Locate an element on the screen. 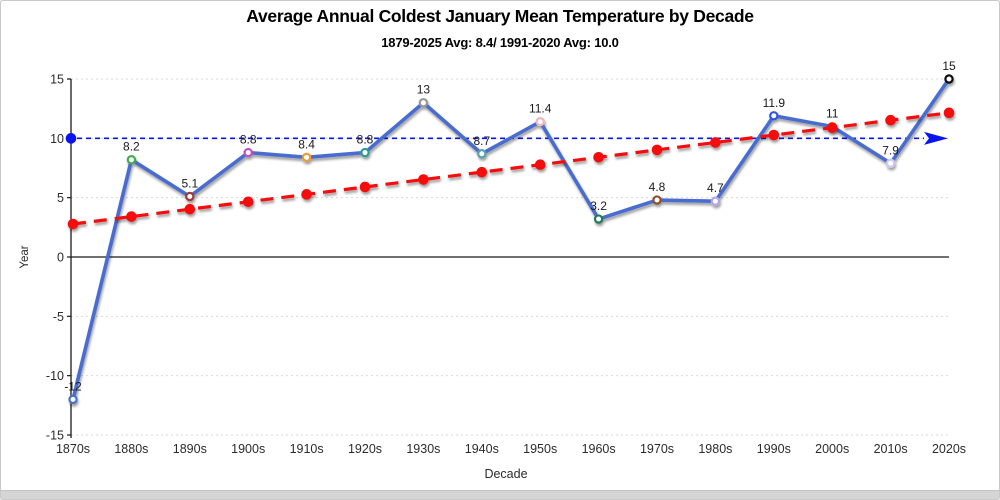 This screenshot has width=1000, height=500. data-point-label-1920s: 8.8 is located at coordinates (365, 140).